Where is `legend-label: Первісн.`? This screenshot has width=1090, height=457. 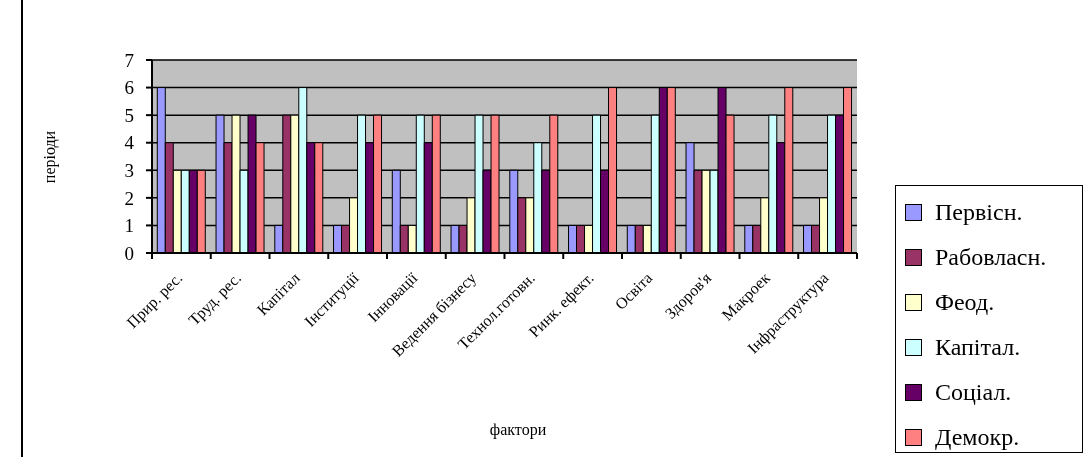 legend-label: Первісн. is located at coordinates (979, 212).